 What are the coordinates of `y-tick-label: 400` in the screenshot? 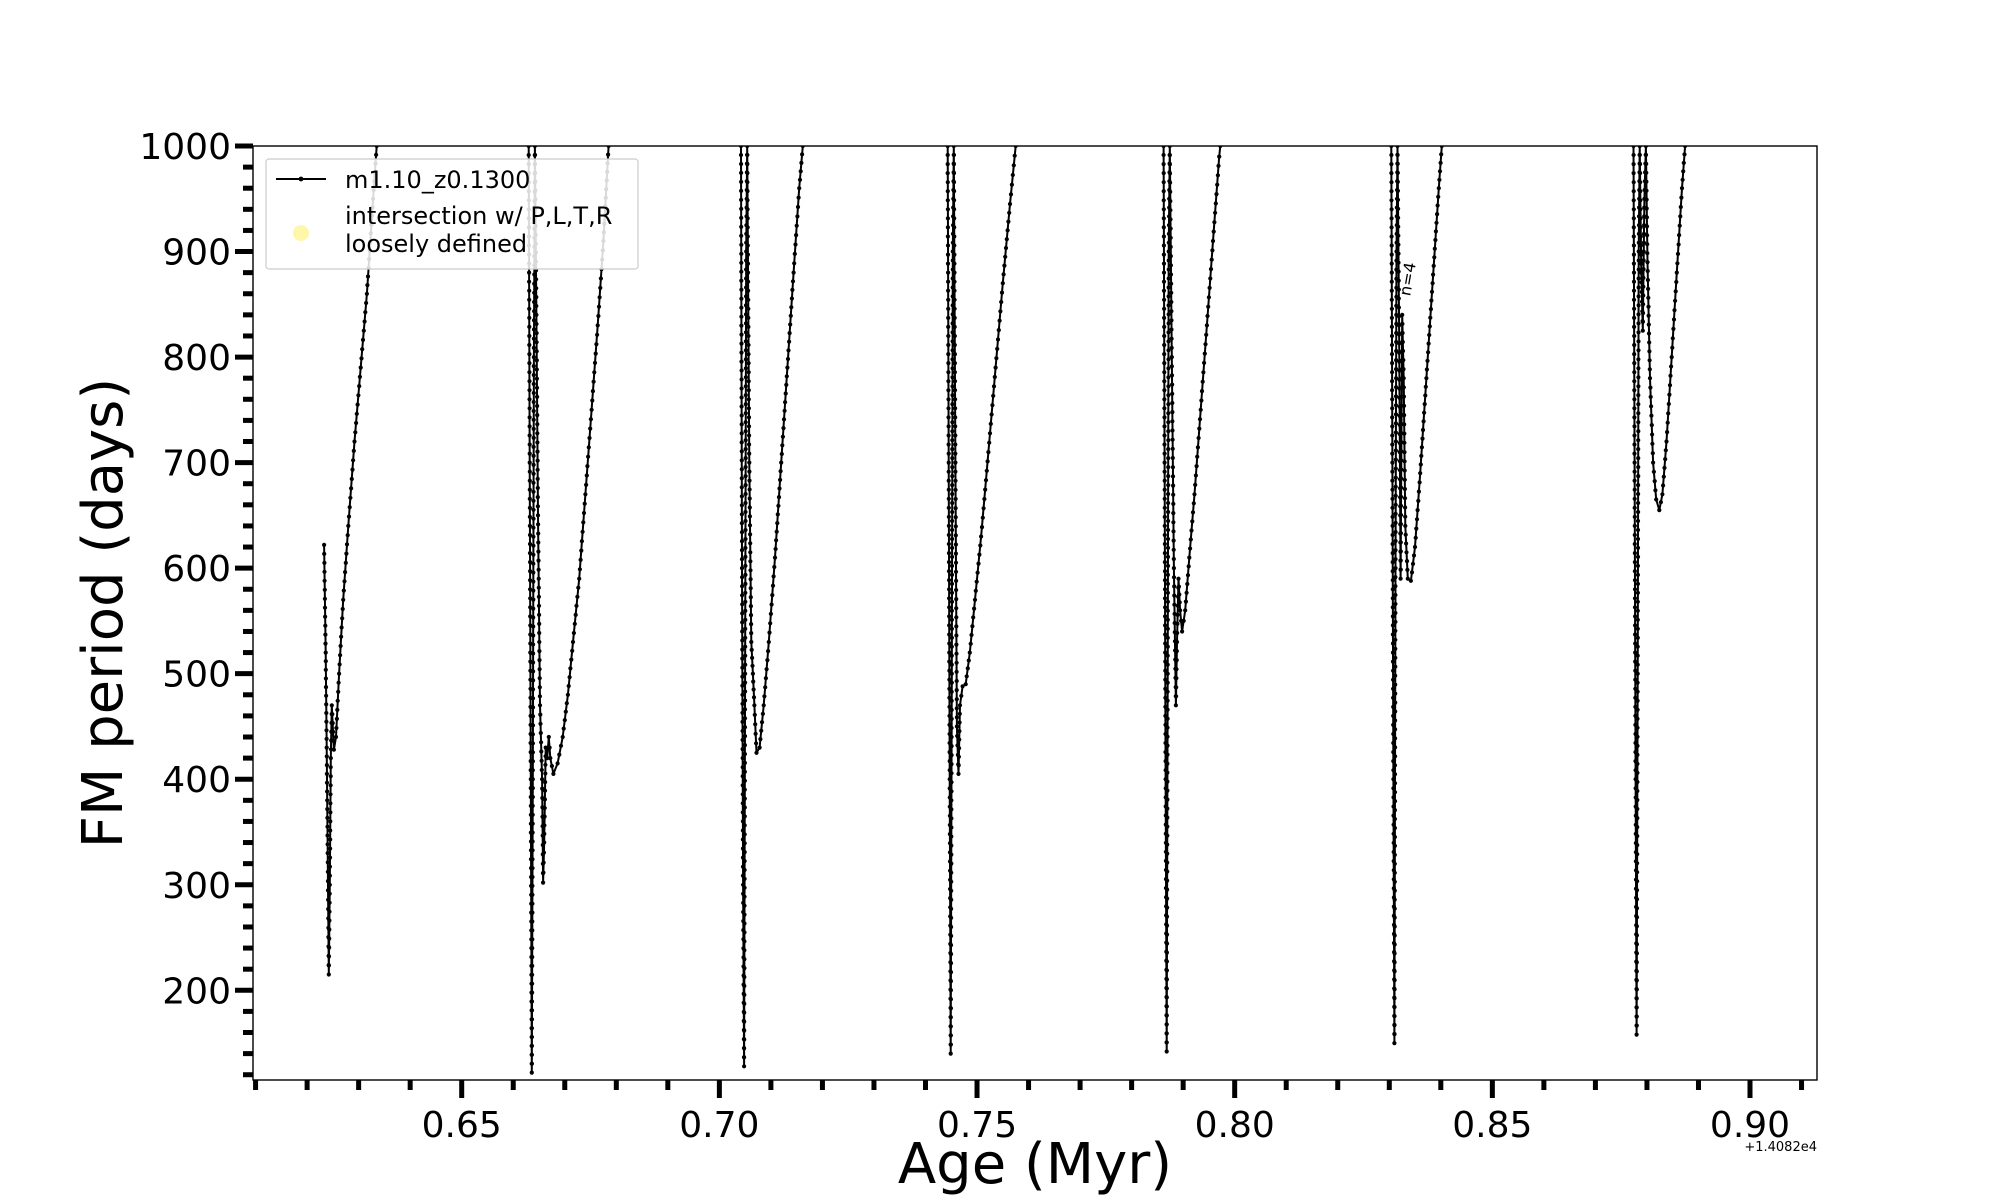 It's located at (196, 780).